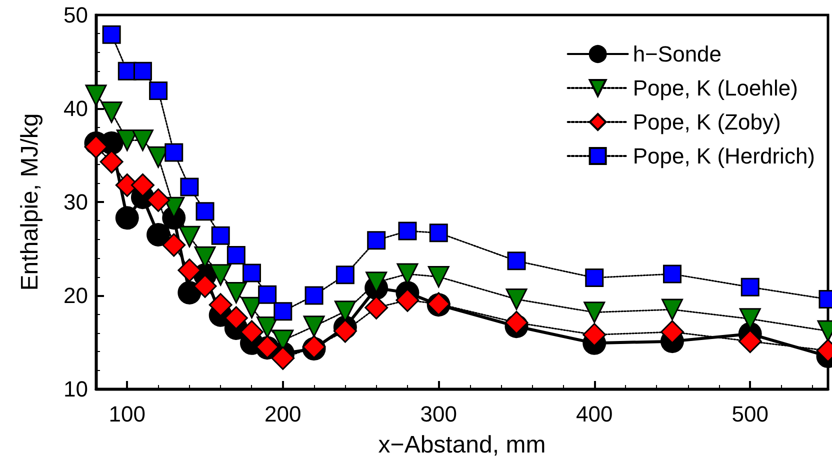 The height and width of the screenshot is (470, 832). What do you see at coordinates (283, 414) in the screenshot?
I see `x-tick-label: 200` at bounding box center [283, 414].